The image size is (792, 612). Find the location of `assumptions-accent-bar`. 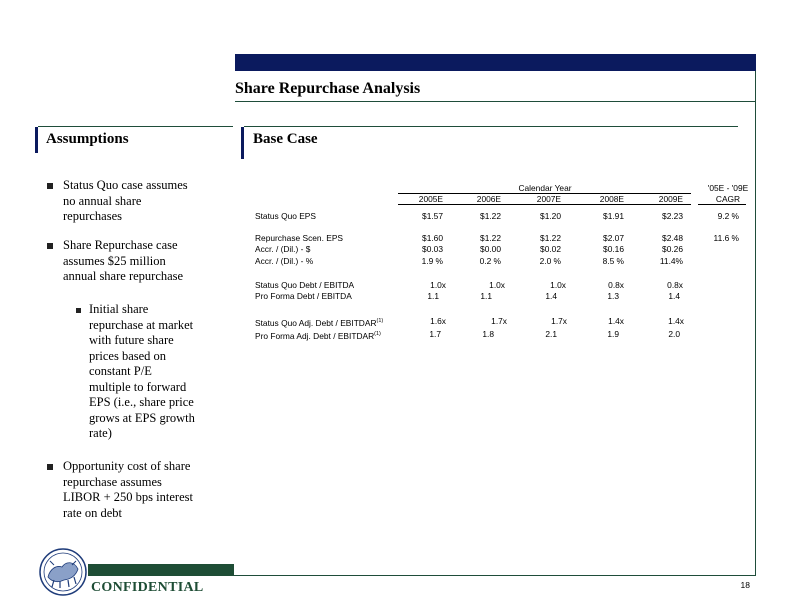

assumptions-accent-bar is located at coordinates (36, 140).